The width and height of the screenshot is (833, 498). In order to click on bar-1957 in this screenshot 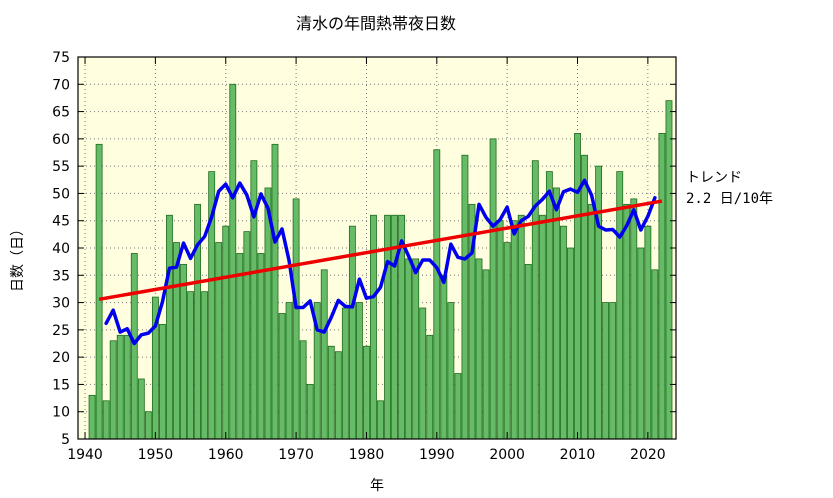, I will do `click(205, 365)`.